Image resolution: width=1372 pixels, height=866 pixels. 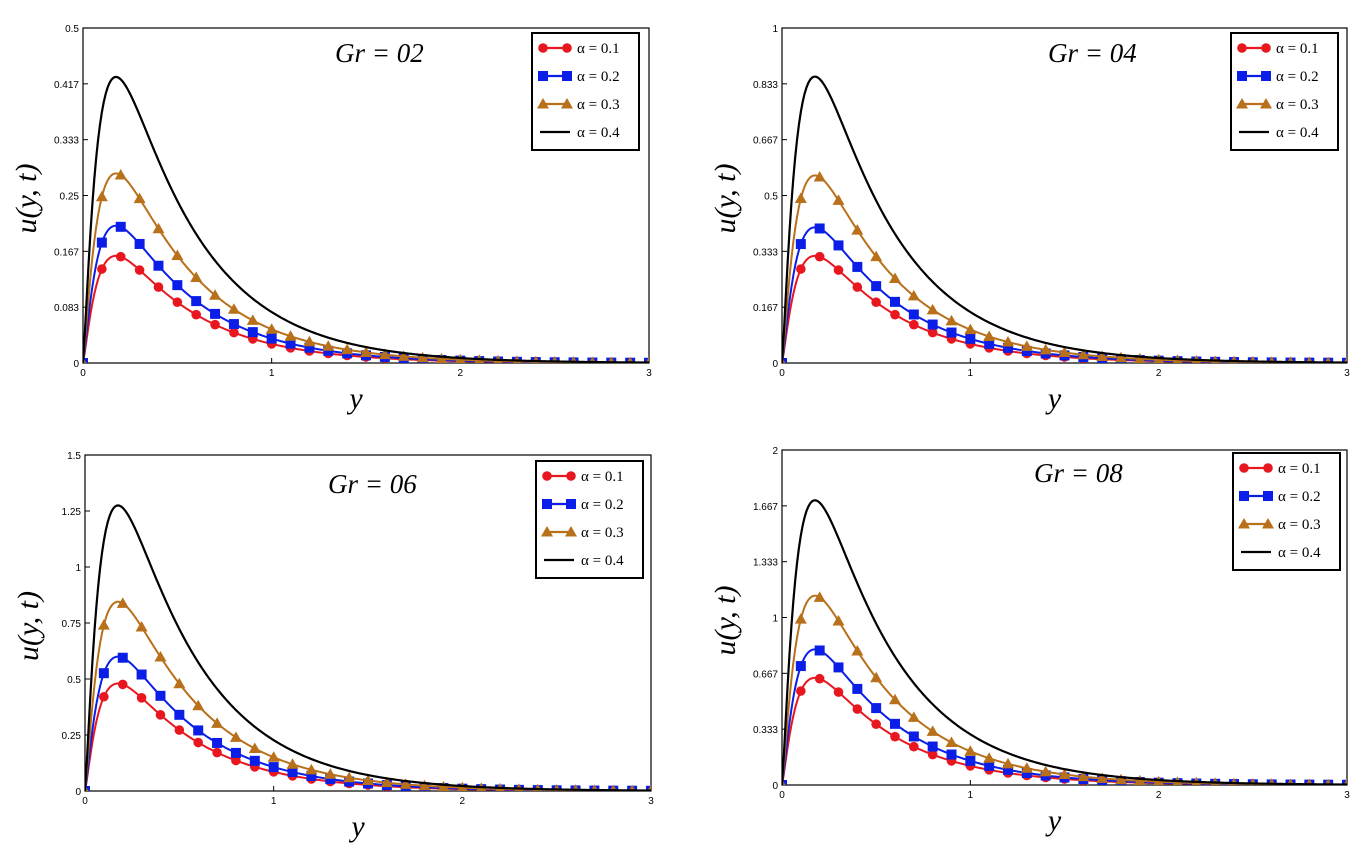 I want to click on y-tick-label: 0.667, so click(x=765, y=141).